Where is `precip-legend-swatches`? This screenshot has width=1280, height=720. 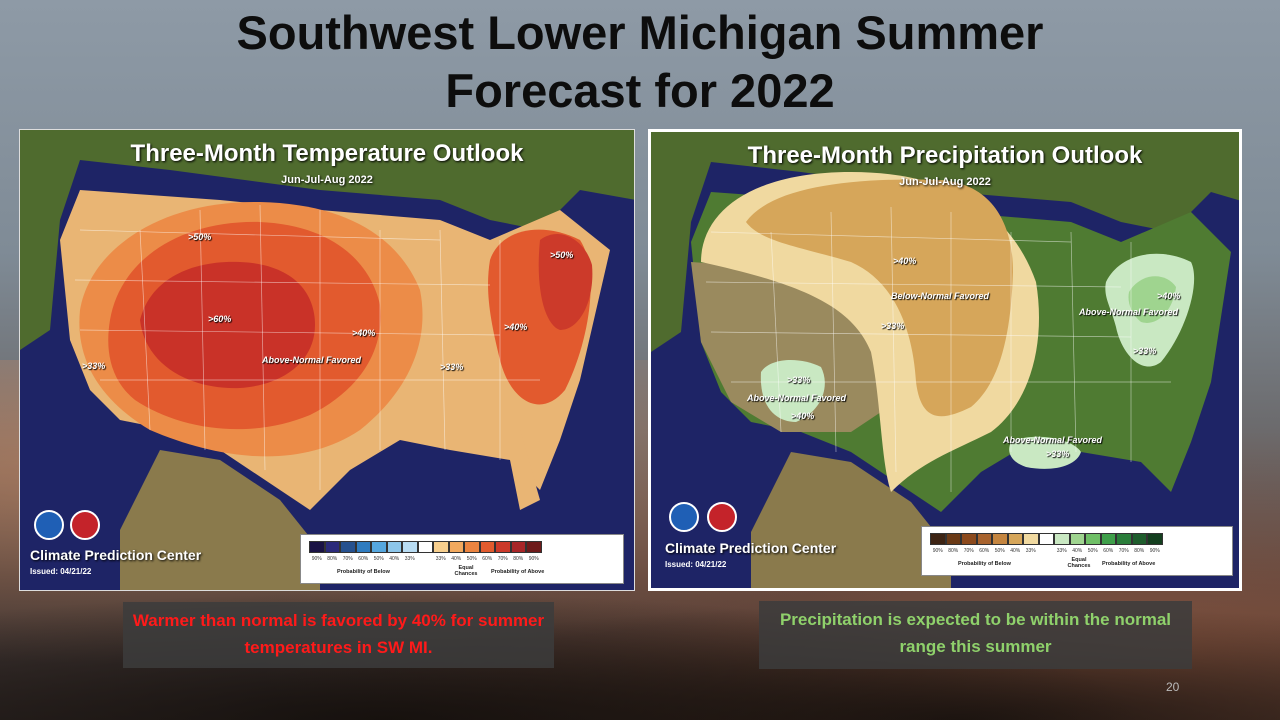
precip-legend-swatches is located at coordinates (1046, 539).